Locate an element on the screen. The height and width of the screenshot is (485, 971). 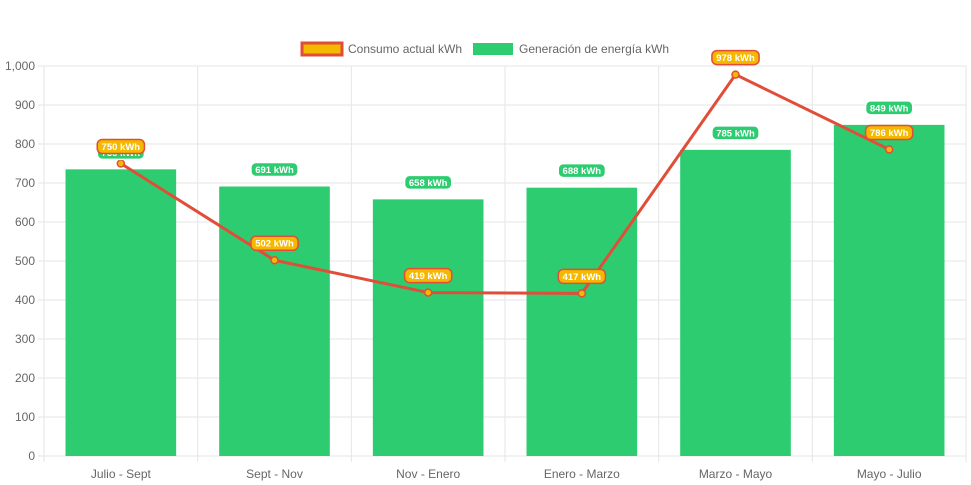
y-tick-label: 800 is located at coordinates (25, 144).